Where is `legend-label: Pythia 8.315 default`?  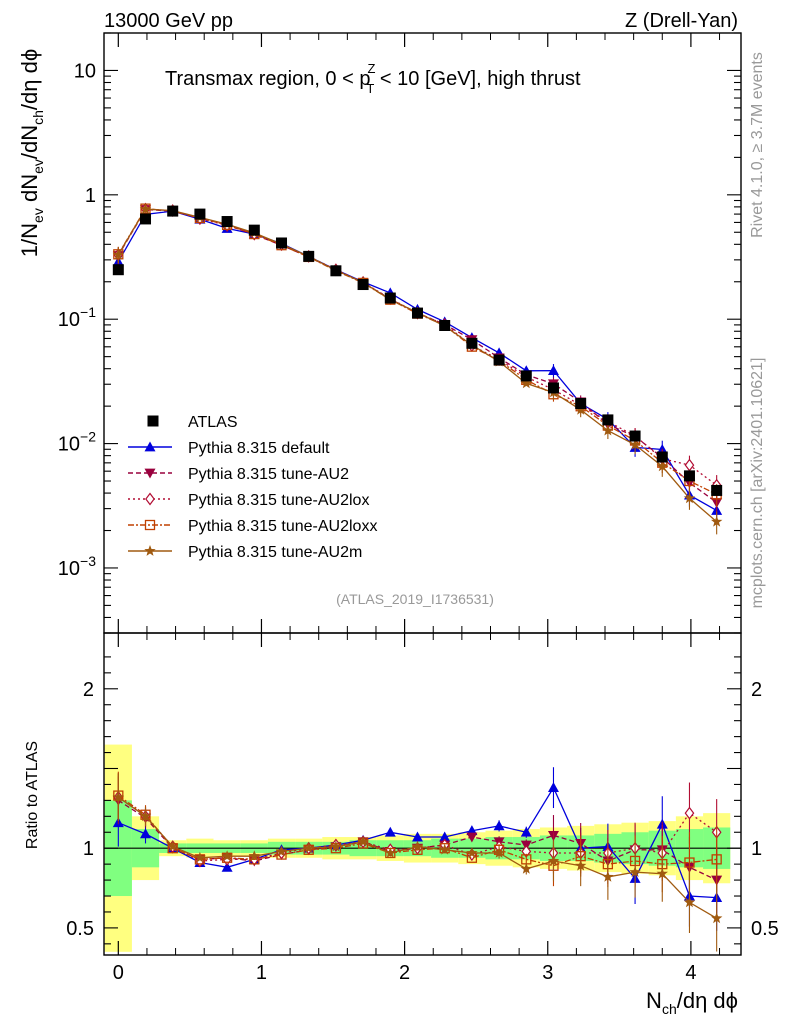 legend-label: Pythia 8.315 default is located at coordinates (259, 448).